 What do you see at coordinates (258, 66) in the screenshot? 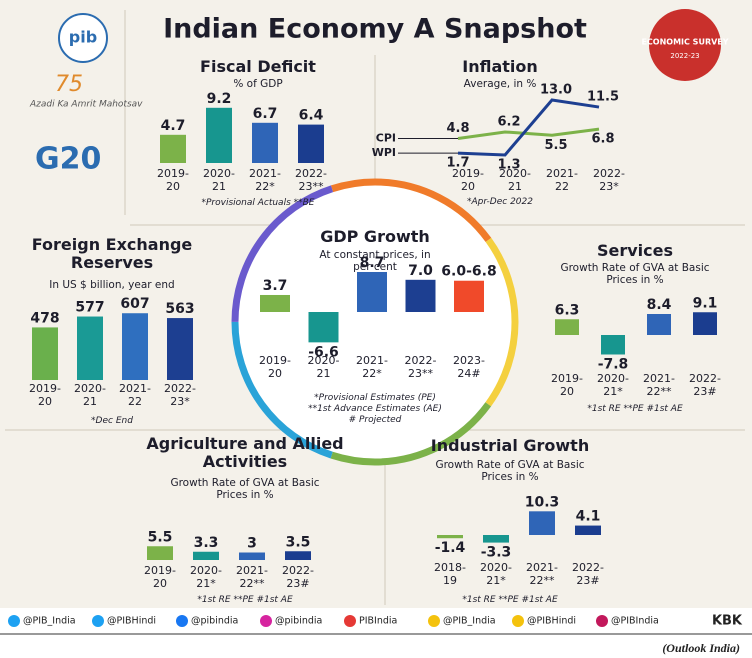
I see `chart-title: Fiscal Deficit` at bounding box center [258, 66].